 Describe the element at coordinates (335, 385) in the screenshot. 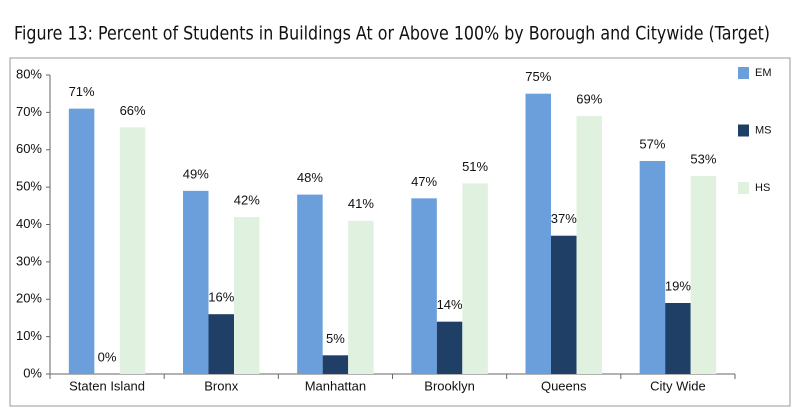

I see `x-tick-label: Manhattan` at that location.